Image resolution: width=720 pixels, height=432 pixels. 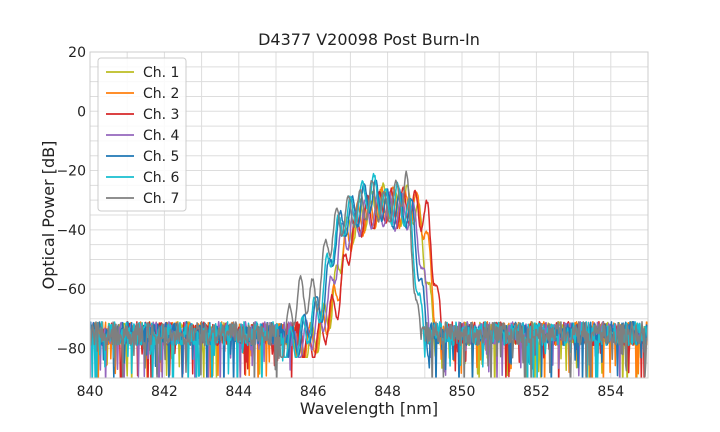 I want to click on legend-label: Ch. 3, so click(x=161, y=115).